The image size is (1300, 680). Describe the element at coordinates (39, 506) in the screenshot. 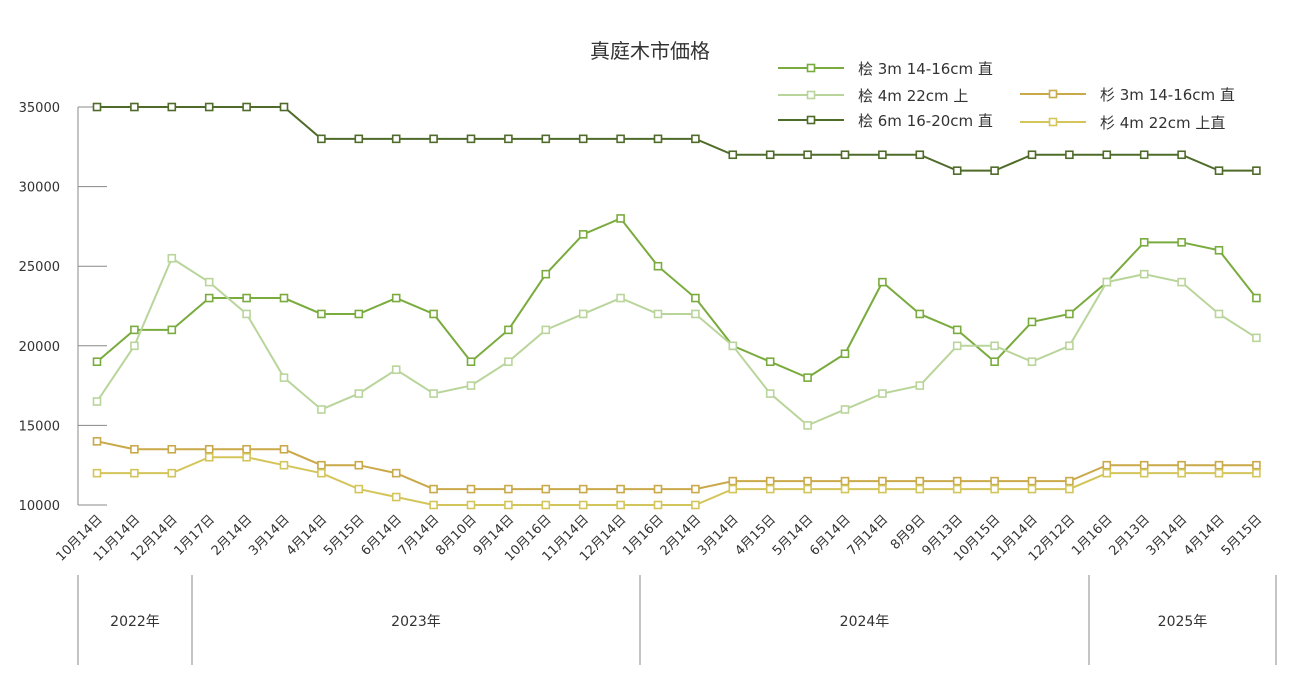

I see `y-tick-label: 10000` at that location.